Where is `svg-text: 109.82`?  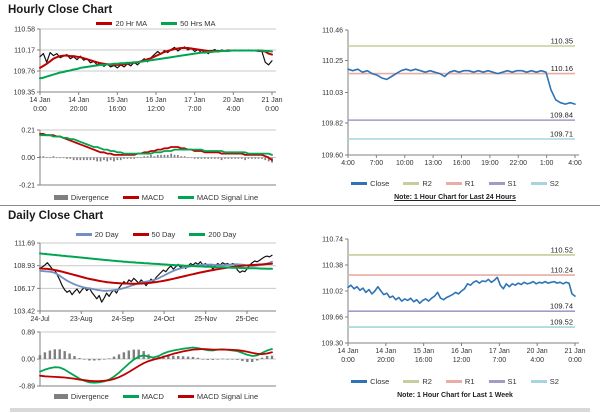 svg-text: 109.82 is located at coordinates (333, 124).